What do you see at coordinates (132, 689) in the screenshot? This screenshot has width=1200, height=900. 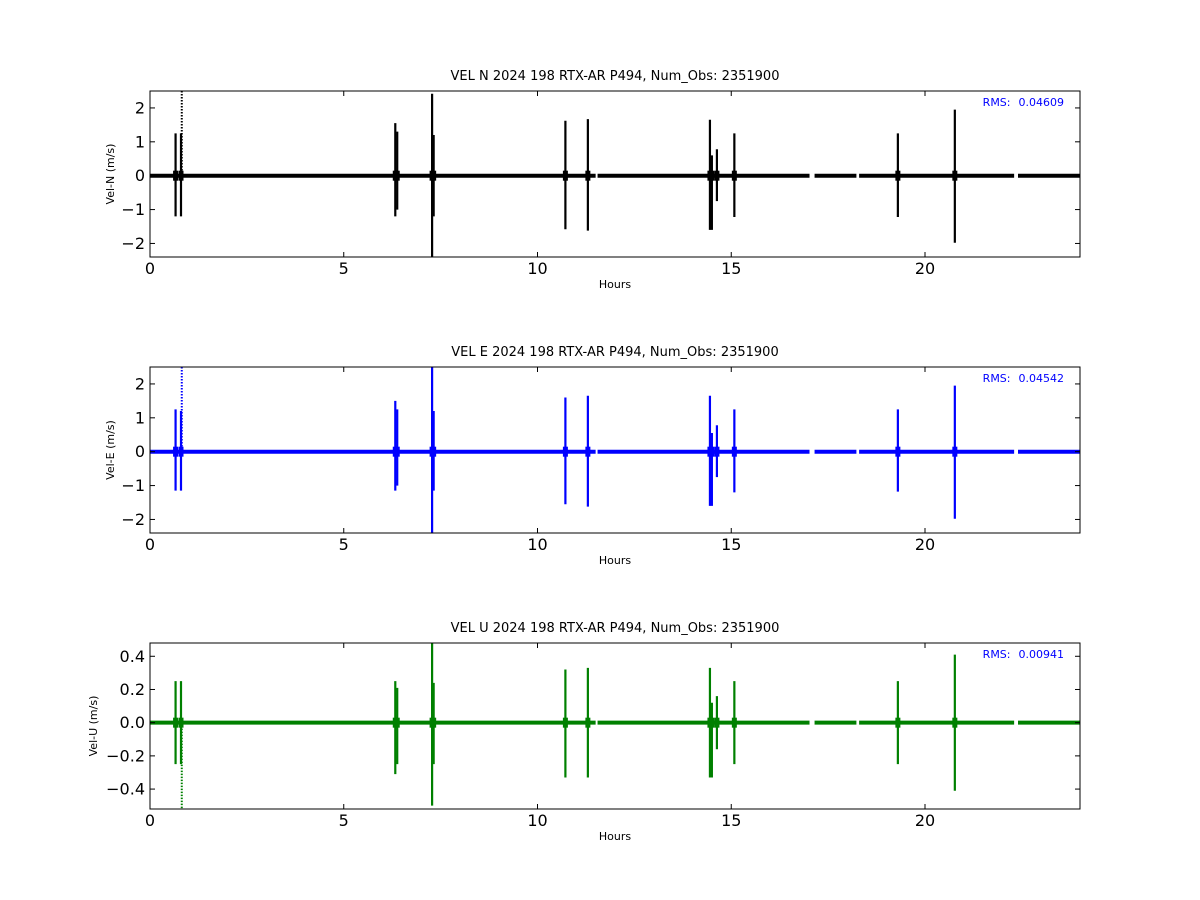 I see `y-tick-label: 0.2` at bounding box center [132, 689].